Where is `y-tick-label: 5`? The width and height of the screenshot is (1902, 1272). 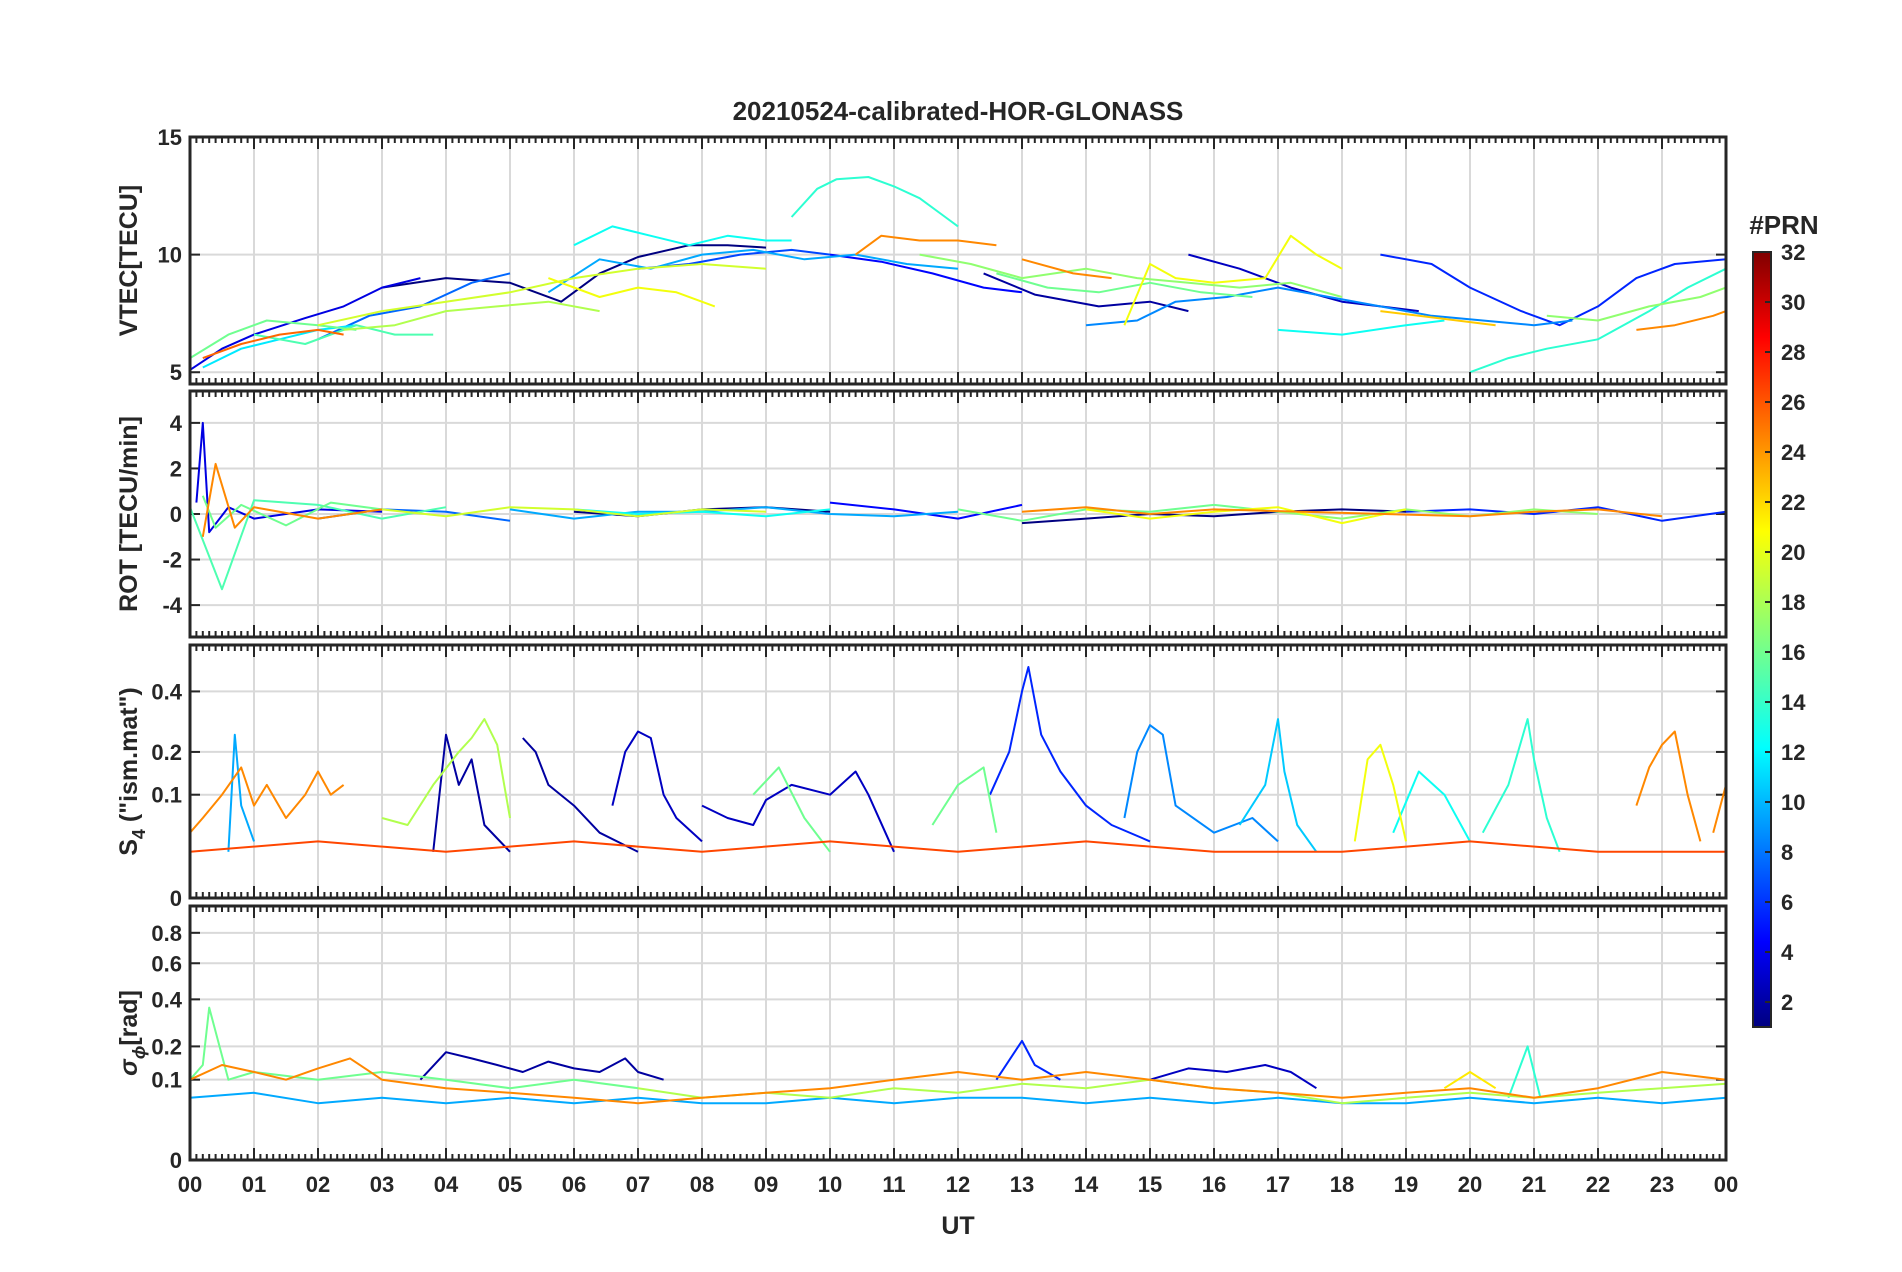 y-tick-label: 5 is located at coordinates (176, 372).